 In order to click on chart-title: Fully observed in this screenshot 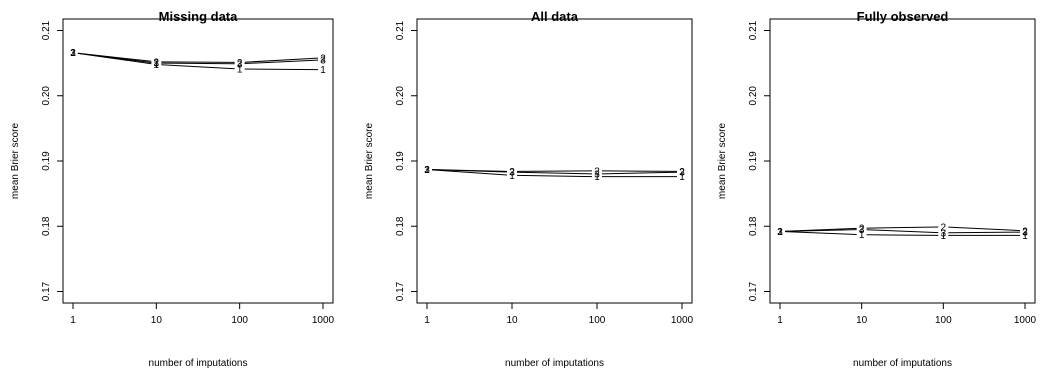, I will do `click(903, 16)`.